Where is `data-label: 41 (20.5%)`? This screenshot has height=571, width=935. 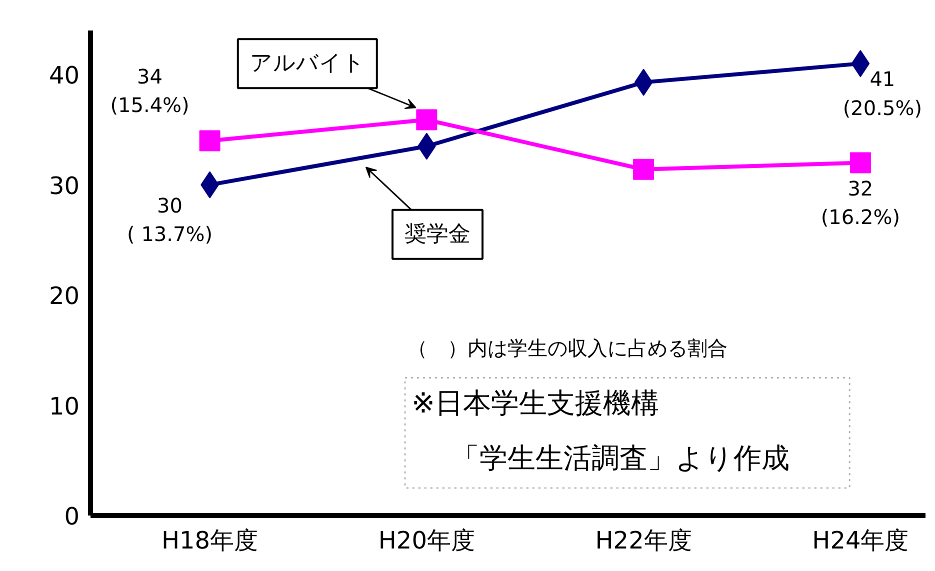
data-label: 41 (20.5%) is located at coordinates (882, 93).